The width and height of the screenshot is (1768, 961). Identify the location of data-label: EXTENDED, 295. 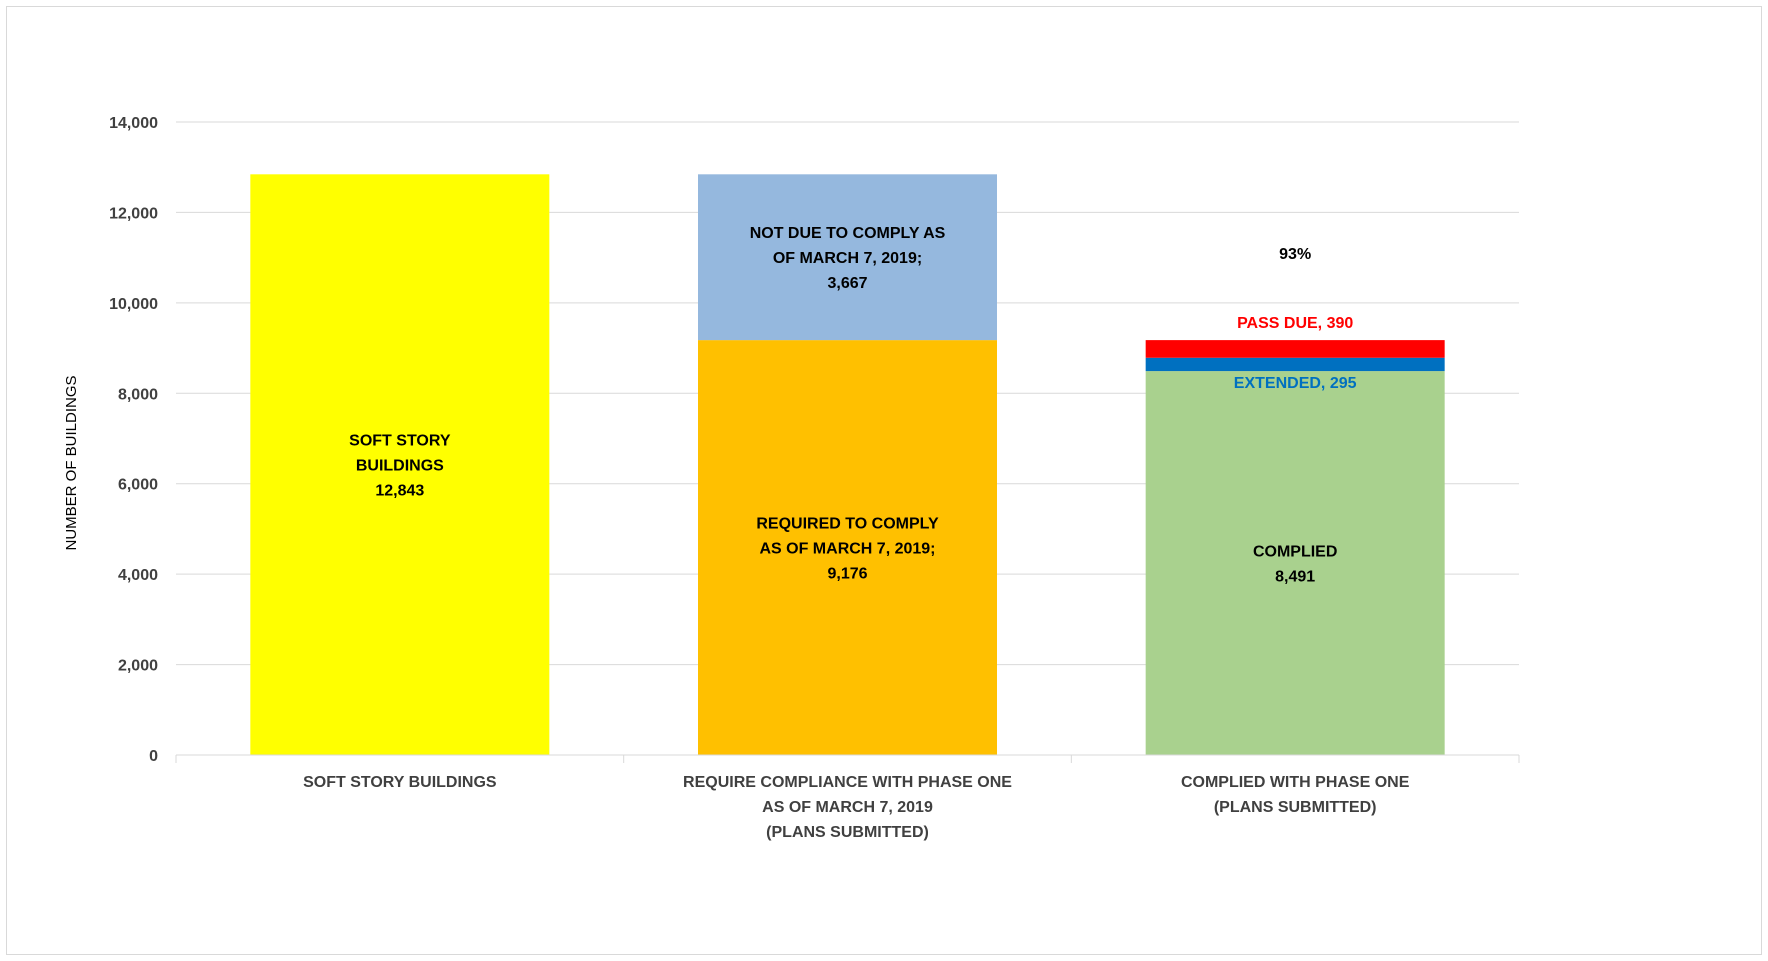
(1295, 383).